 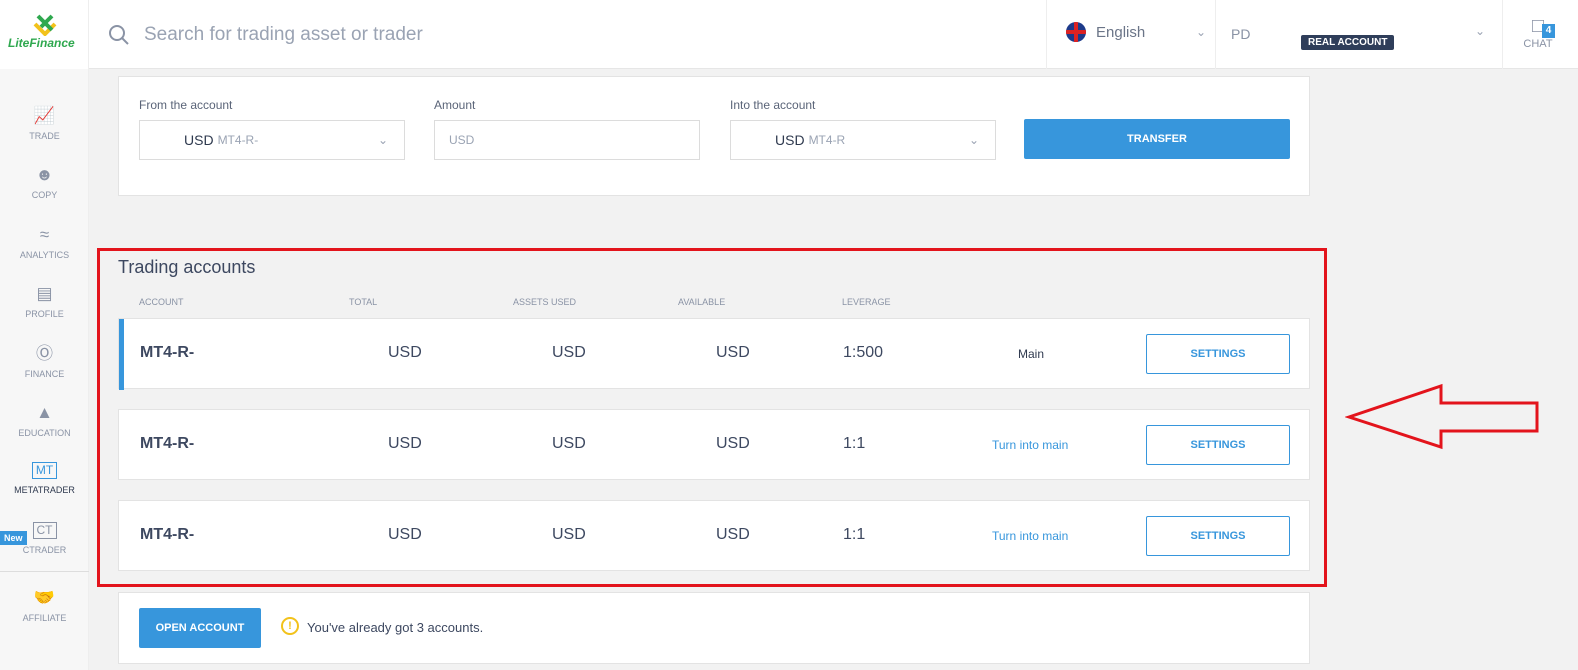 What do you see at coordinates (44, 550) in the screenshot?
I see `label: CTRADER` at bounding box center [44, 550].